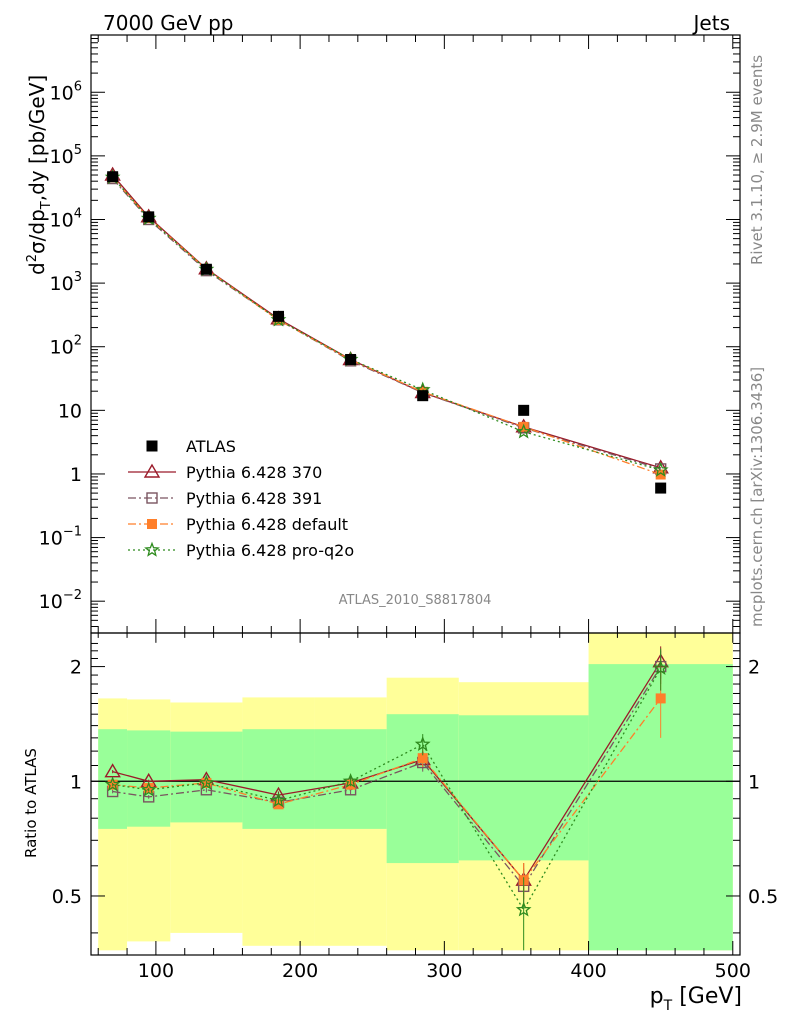 This screenshot has width=786, height=1024. What do you see at coordinates (70, 411) in the screenshot?
I see `y-tick-label: 10` at bounding box center [70, 411].